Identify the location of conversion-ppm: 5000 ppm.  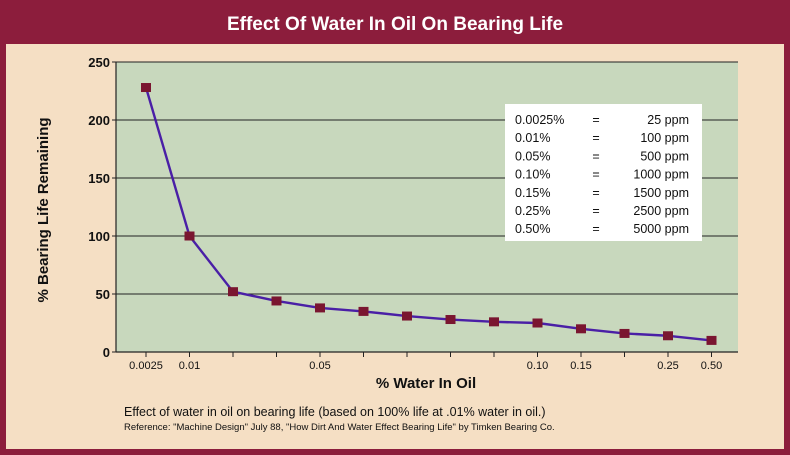
(661, 229).